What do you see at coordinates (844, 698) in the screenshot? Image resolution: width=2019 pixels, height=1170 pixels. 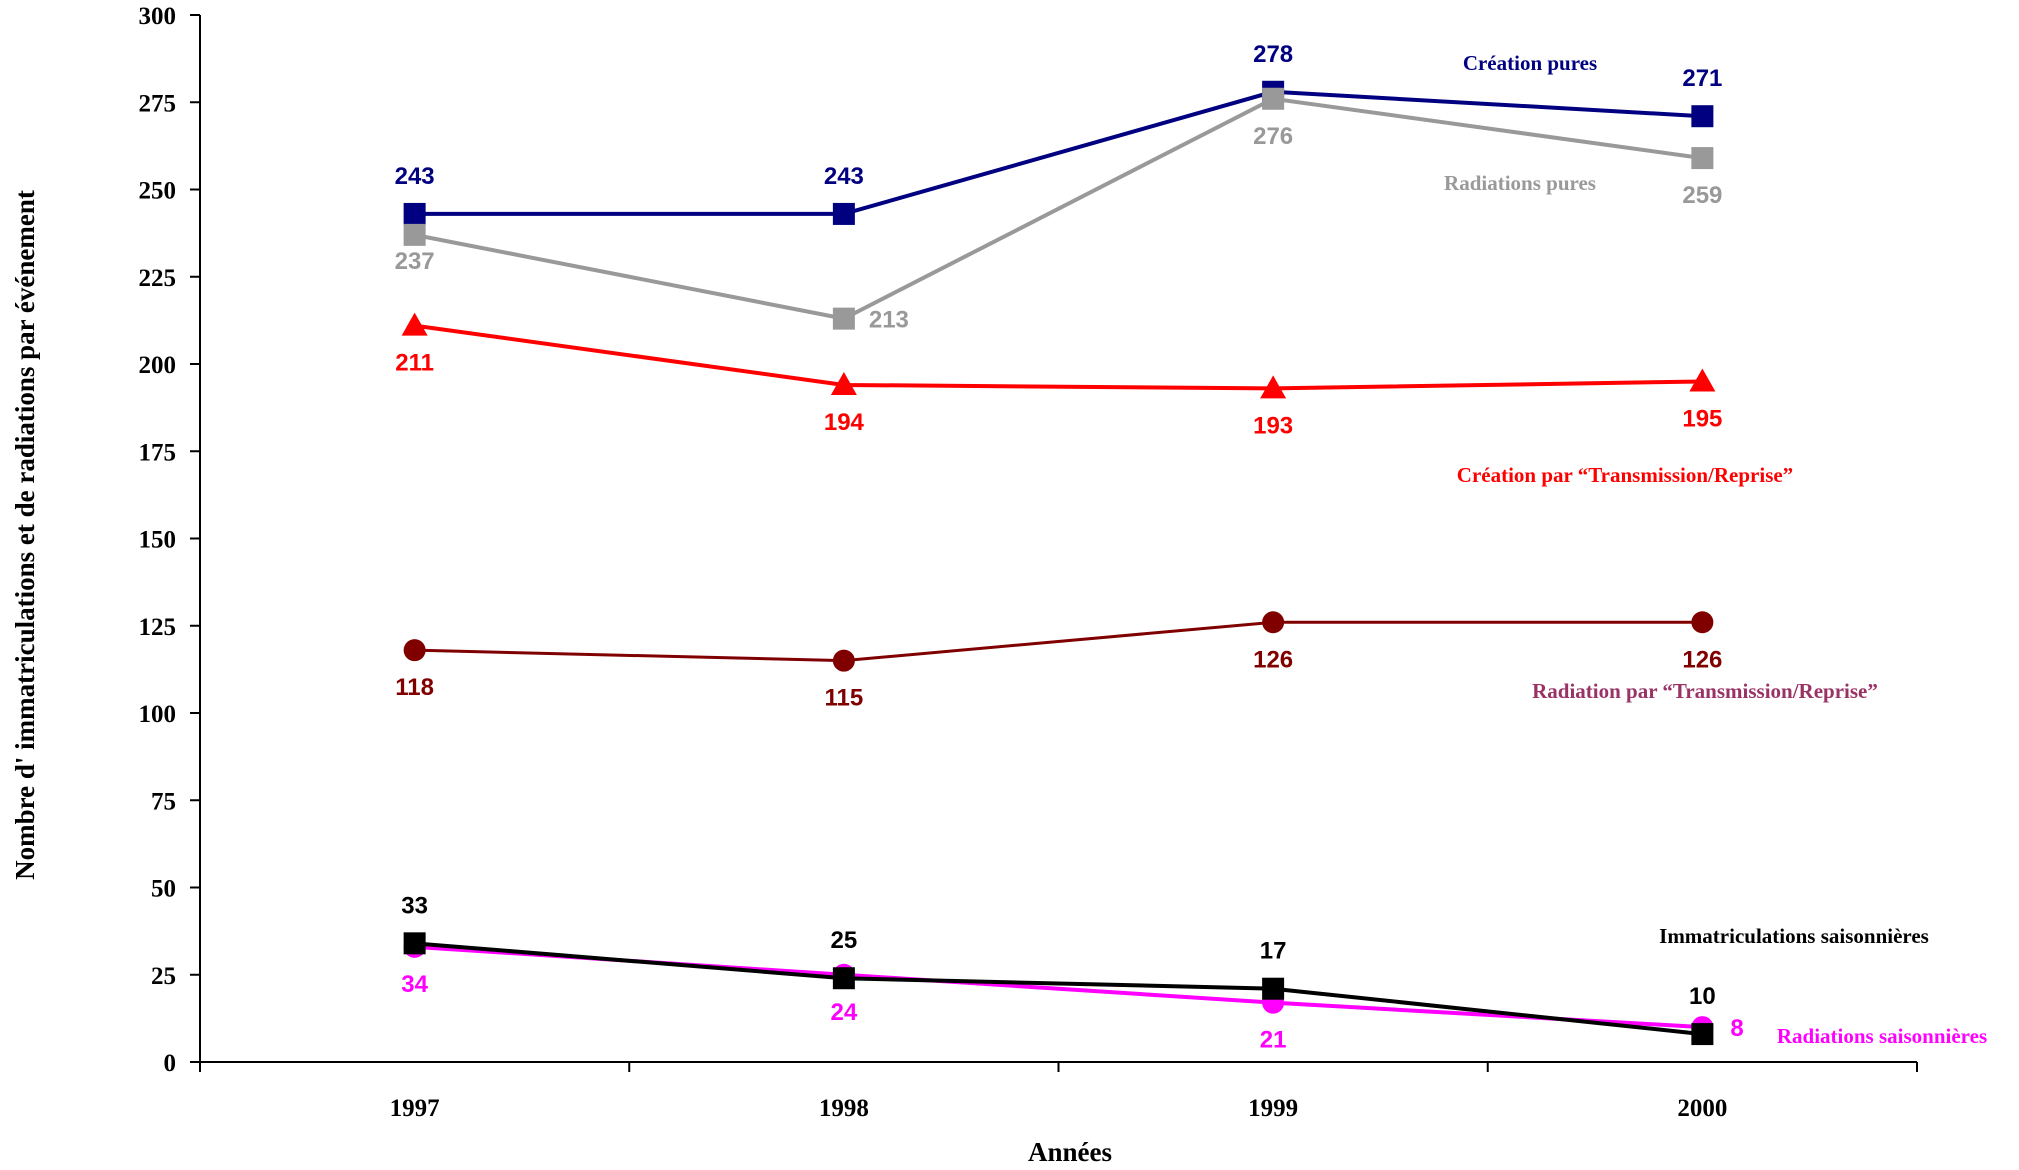 I see `data-label: 115` at bounding box center [844, 698].